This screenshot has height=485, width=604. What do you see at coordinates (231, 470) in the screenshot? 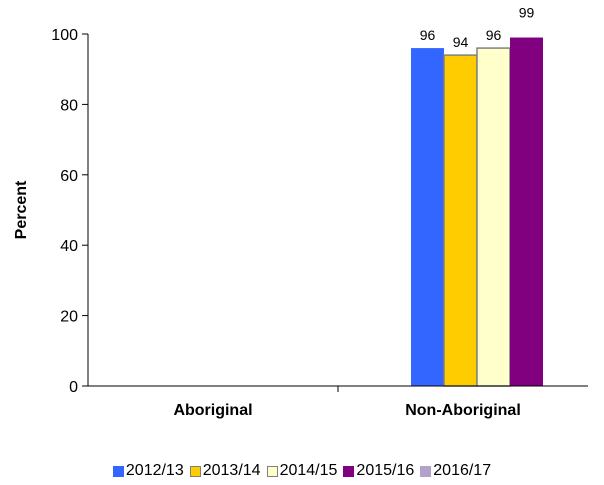
I see `legend-label: 2013/14` at bounding box center [231, 470].